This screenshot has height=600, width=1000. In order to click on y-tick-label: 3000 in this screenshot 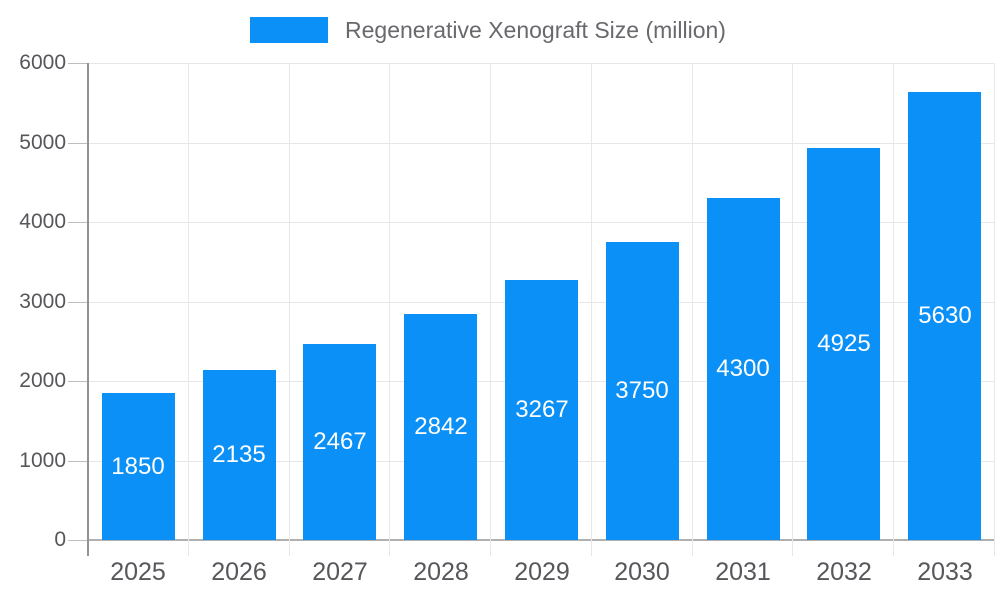, I will do `click(42, 301)`.